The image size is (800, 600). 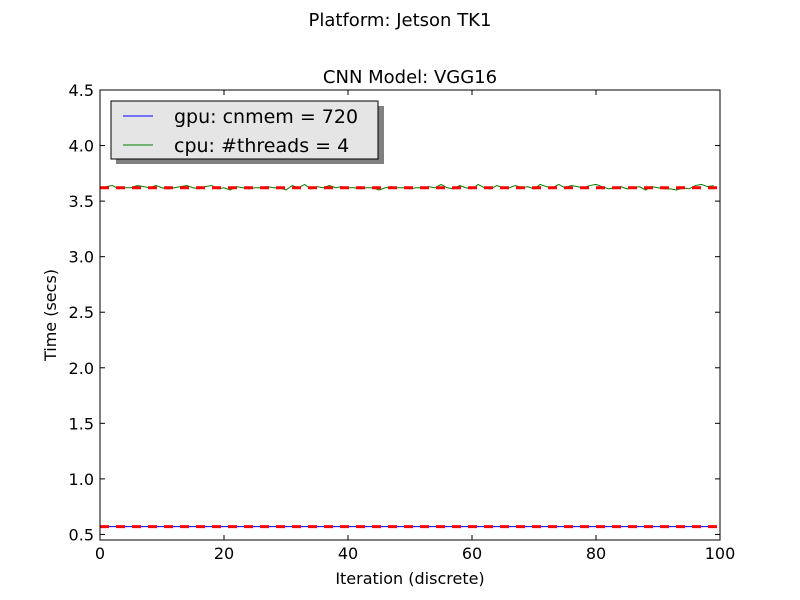 What do you see at coordinates (244, 130) in the screenshot?
I see `legend-box` at bounding box center [244, 130].